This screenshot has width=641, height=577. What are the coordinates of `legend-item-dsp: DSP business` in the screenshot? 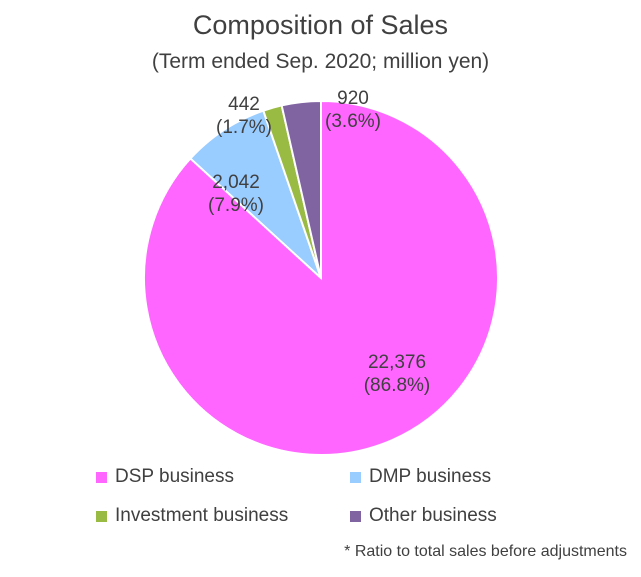 It's located at (165, 477).